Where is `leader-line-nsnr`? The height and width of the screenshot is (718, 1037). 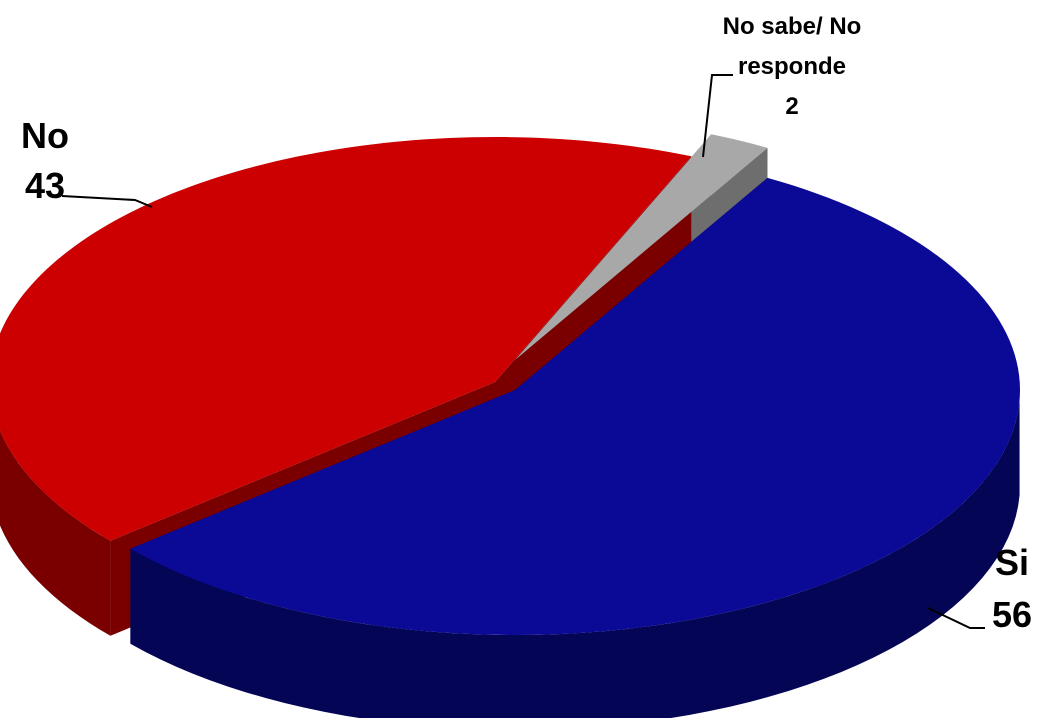
leader-line-nsnr is located at coordinates (717, 116).